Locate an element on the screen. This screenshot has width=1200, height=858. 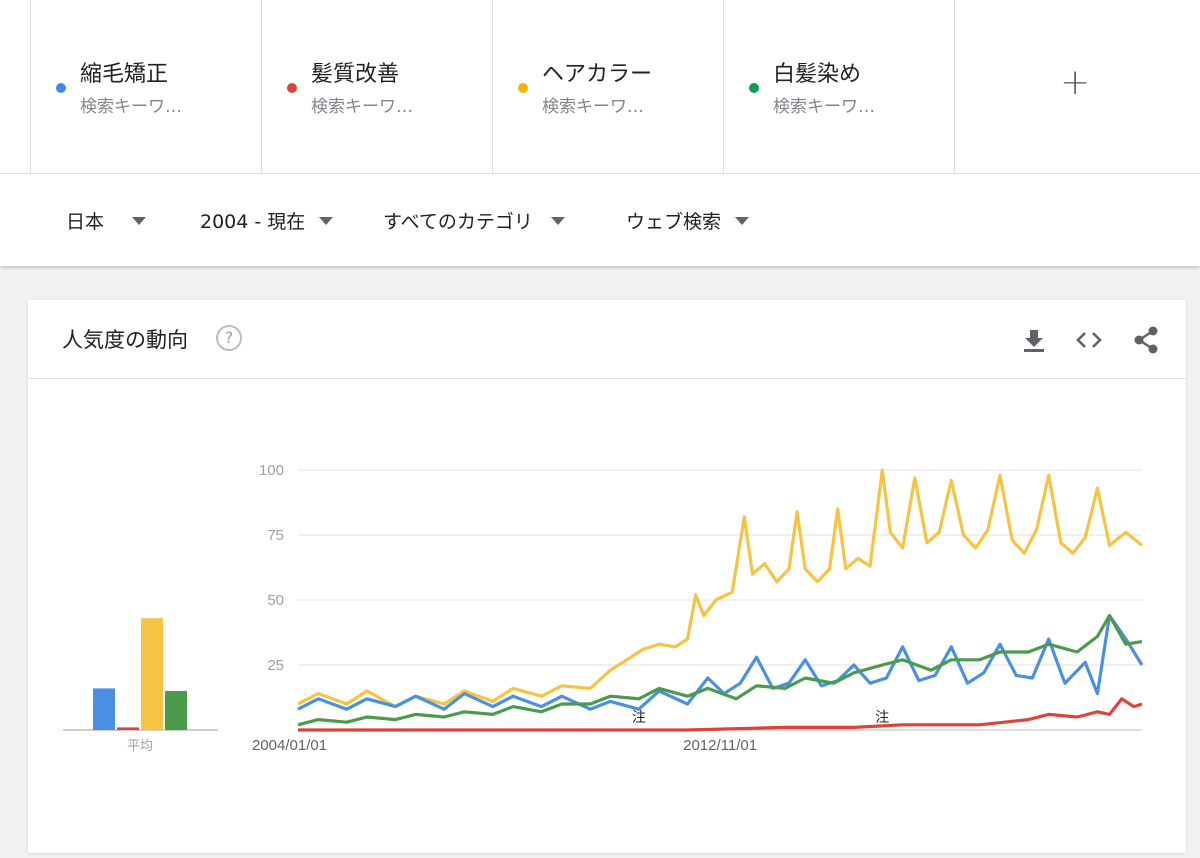
card-header: 人気度の動向 ? is located at coordinates (607, 339).